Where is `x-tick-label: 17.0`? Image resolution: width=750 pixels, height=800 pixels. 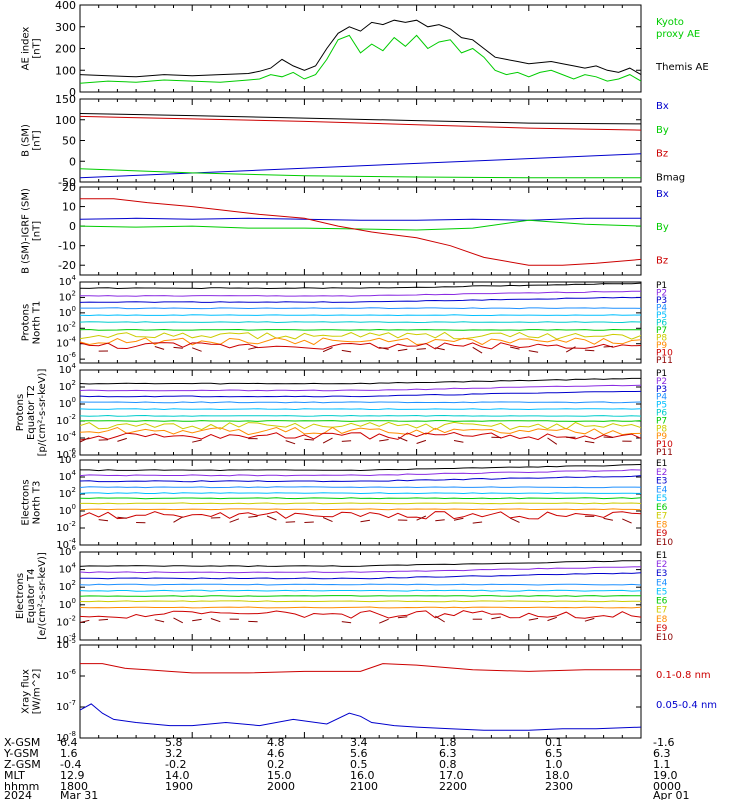 x-tick-label: 17.0 is located at coordinates (451, 775).